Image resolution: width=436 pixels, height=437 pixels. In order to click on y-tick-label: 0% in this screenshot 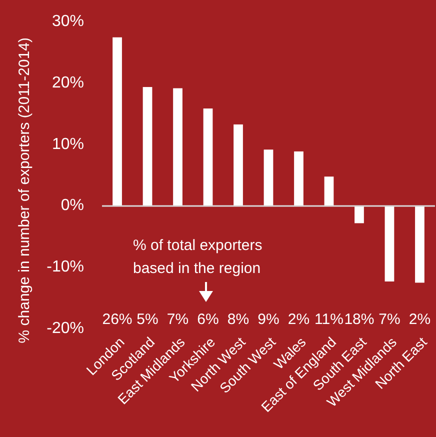, I will do `click(72, 205)`.